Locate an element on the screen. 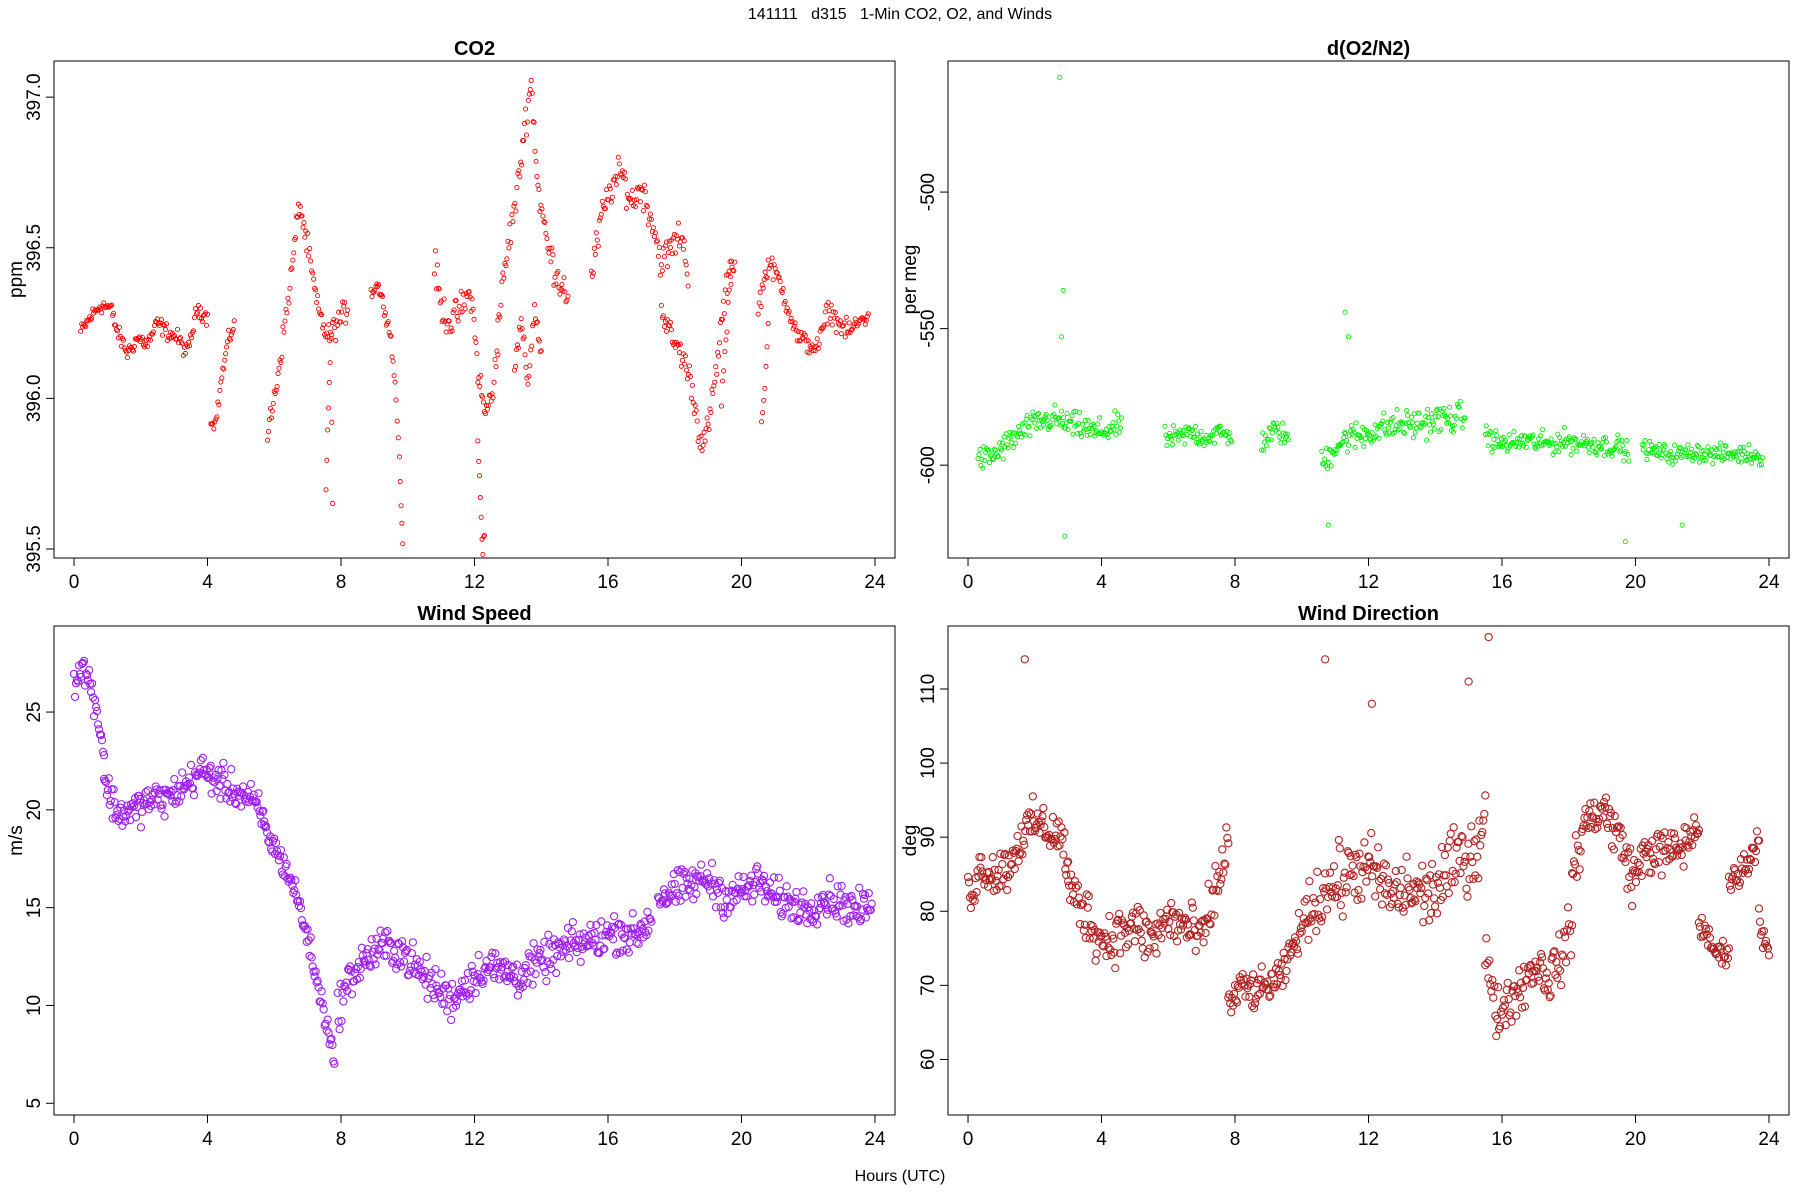 This screenshot has width=1800, height=1200. x-tick-label: 12 is located at coordinates (1368, 1139).